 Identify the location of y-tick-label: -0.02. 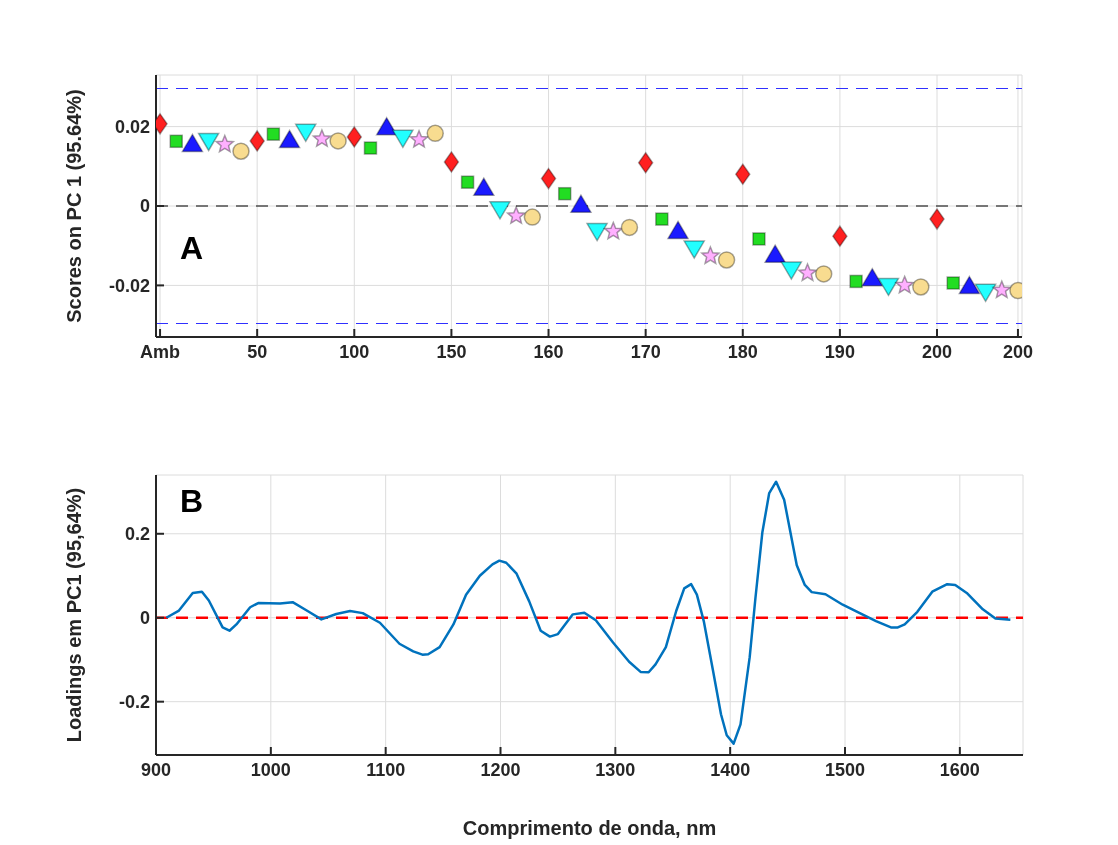
(129, 285).